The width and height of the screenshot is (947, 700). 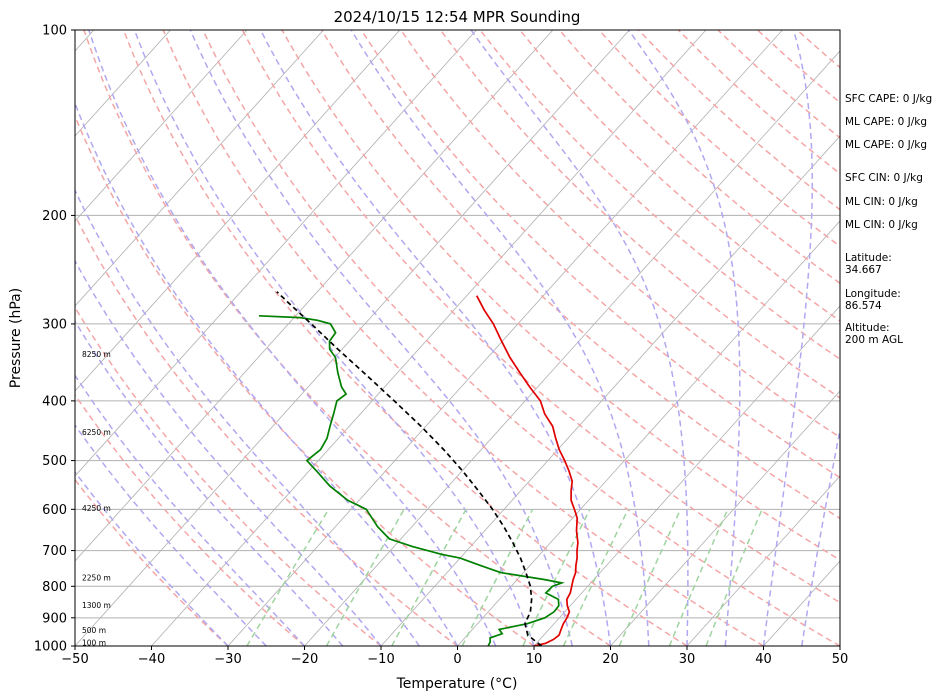 What do you see at coordinates (886, 145) in the screenshot?
I see `ml-cape-label-2: ML CAPE: 0 J/kg` at bounding box center [886, 145].